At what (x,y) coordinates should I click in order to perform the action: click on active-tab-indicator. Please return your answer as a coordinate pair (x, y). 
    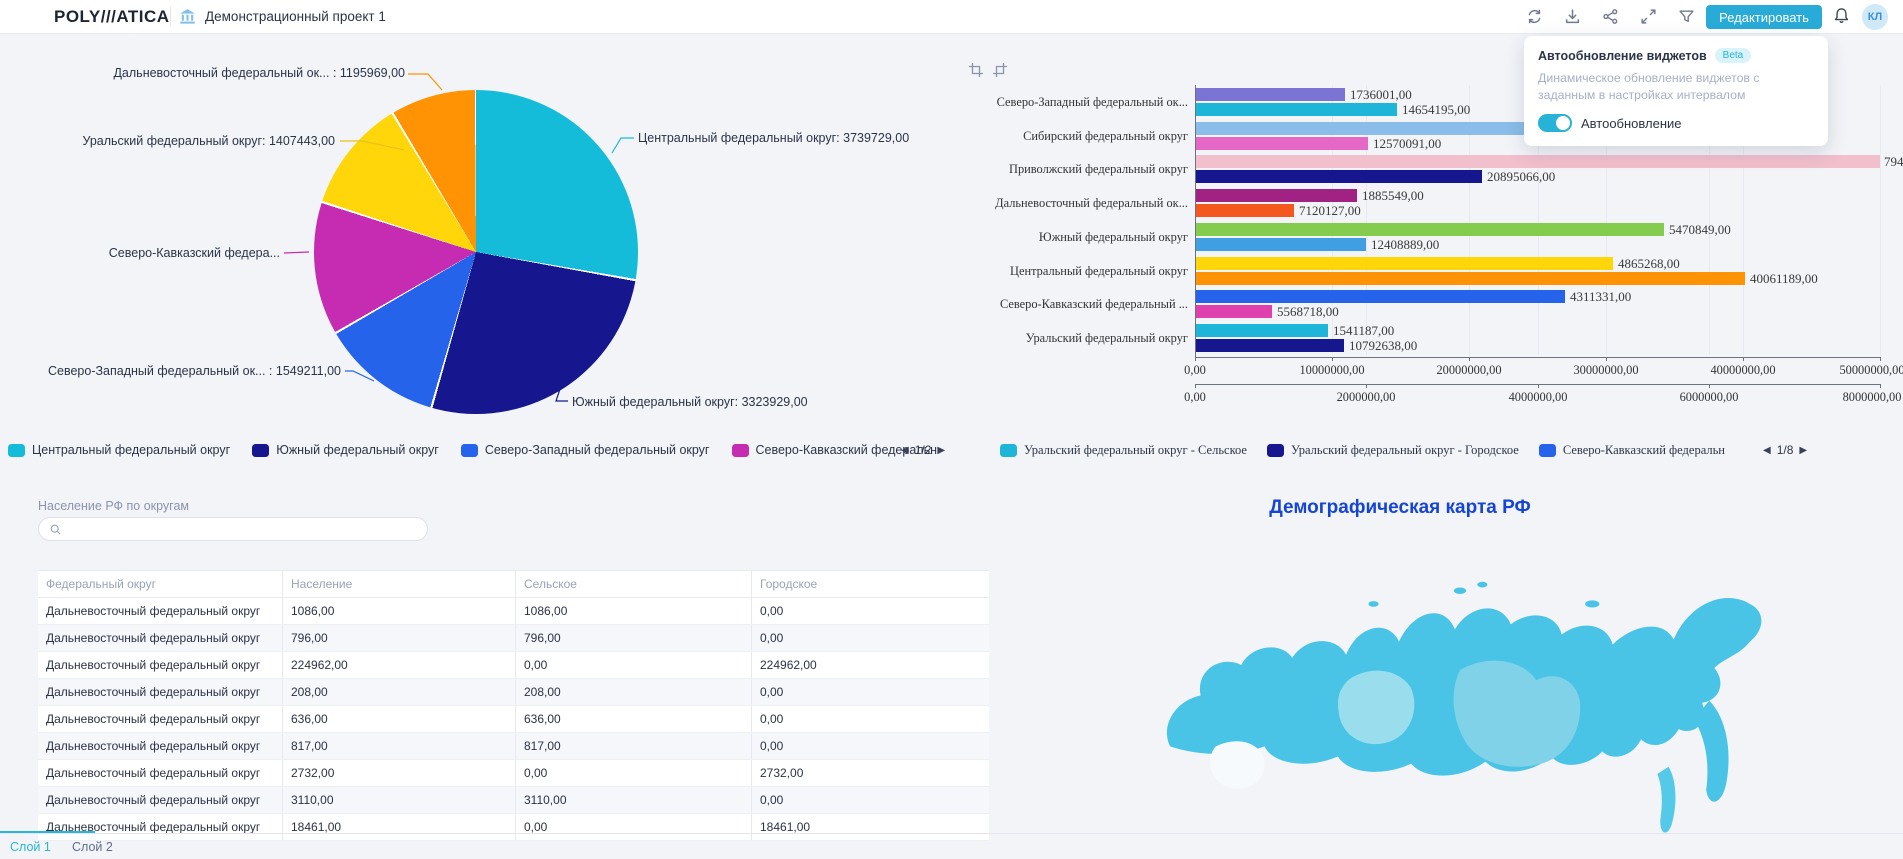
    Looking at the image, I should click on (47, 832).